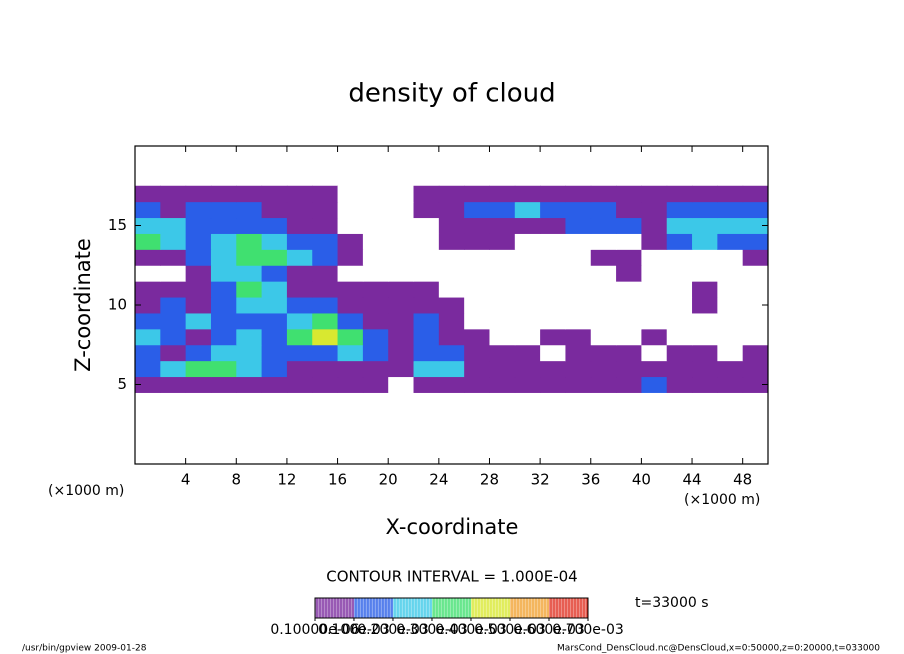 The width and height of the screenshot is (904, 654). I want to click on x-unit-label: (×1000 m), so click(722, 500).